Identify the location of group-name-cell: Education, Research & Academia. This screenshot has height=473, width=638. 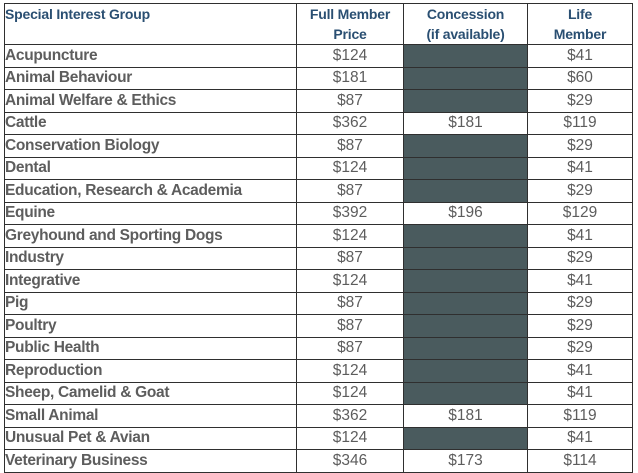
(150, 191).